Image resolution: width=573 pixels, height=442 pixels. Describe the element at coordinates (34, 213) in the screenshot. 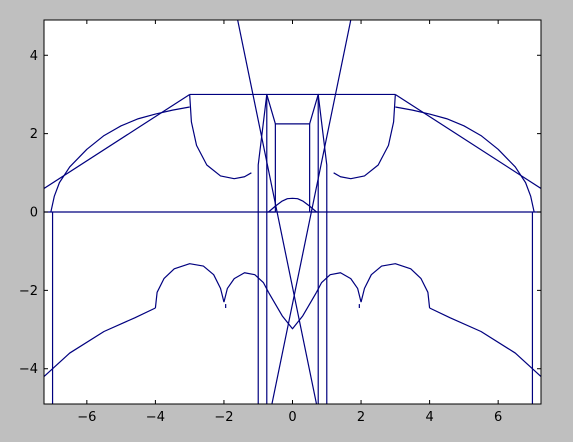

I see `y-tick-label-2: 0` at that location.